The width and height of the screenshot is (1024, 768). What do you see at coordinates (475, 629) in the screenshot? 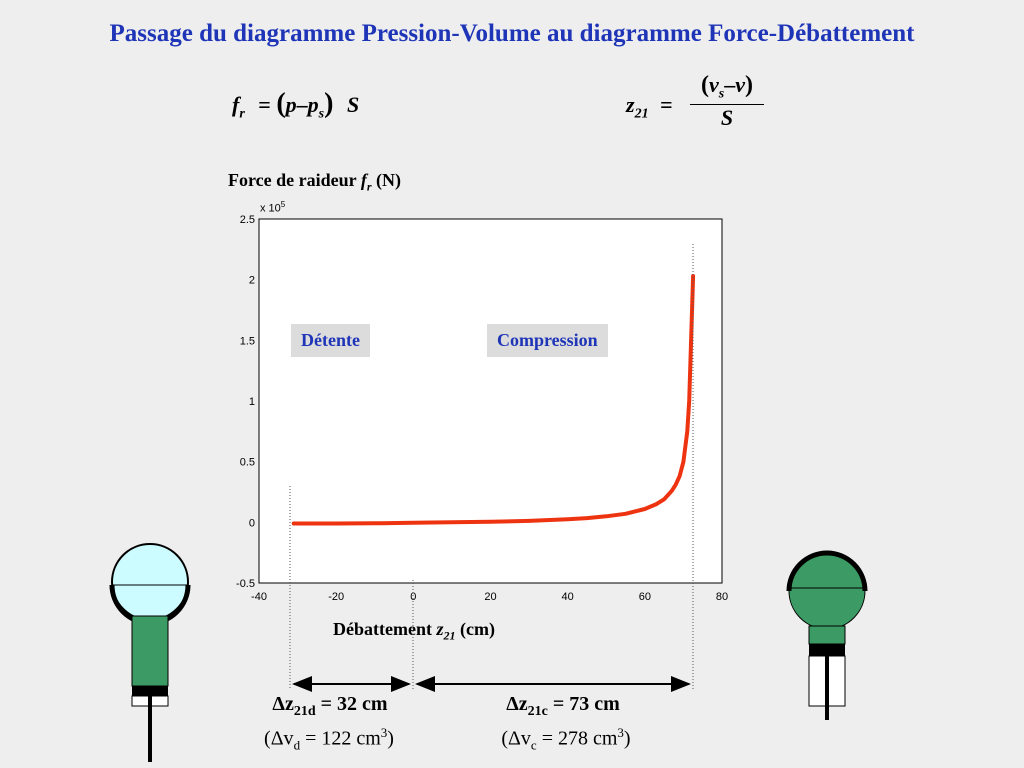
I see `x-axis-label-unit: (cm)` at bounding box center [475, 629].